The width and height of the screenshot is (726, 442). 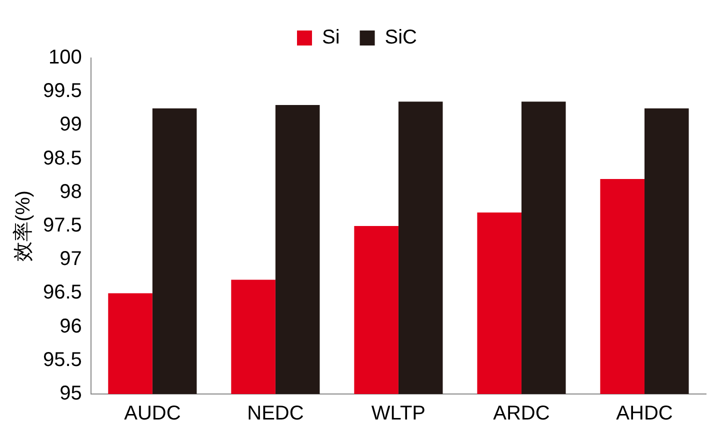 What do you see at coordinates (644, 413) in the screenshot?
I see `x-tick-label: AHDC` at bounding box center [644, 413].